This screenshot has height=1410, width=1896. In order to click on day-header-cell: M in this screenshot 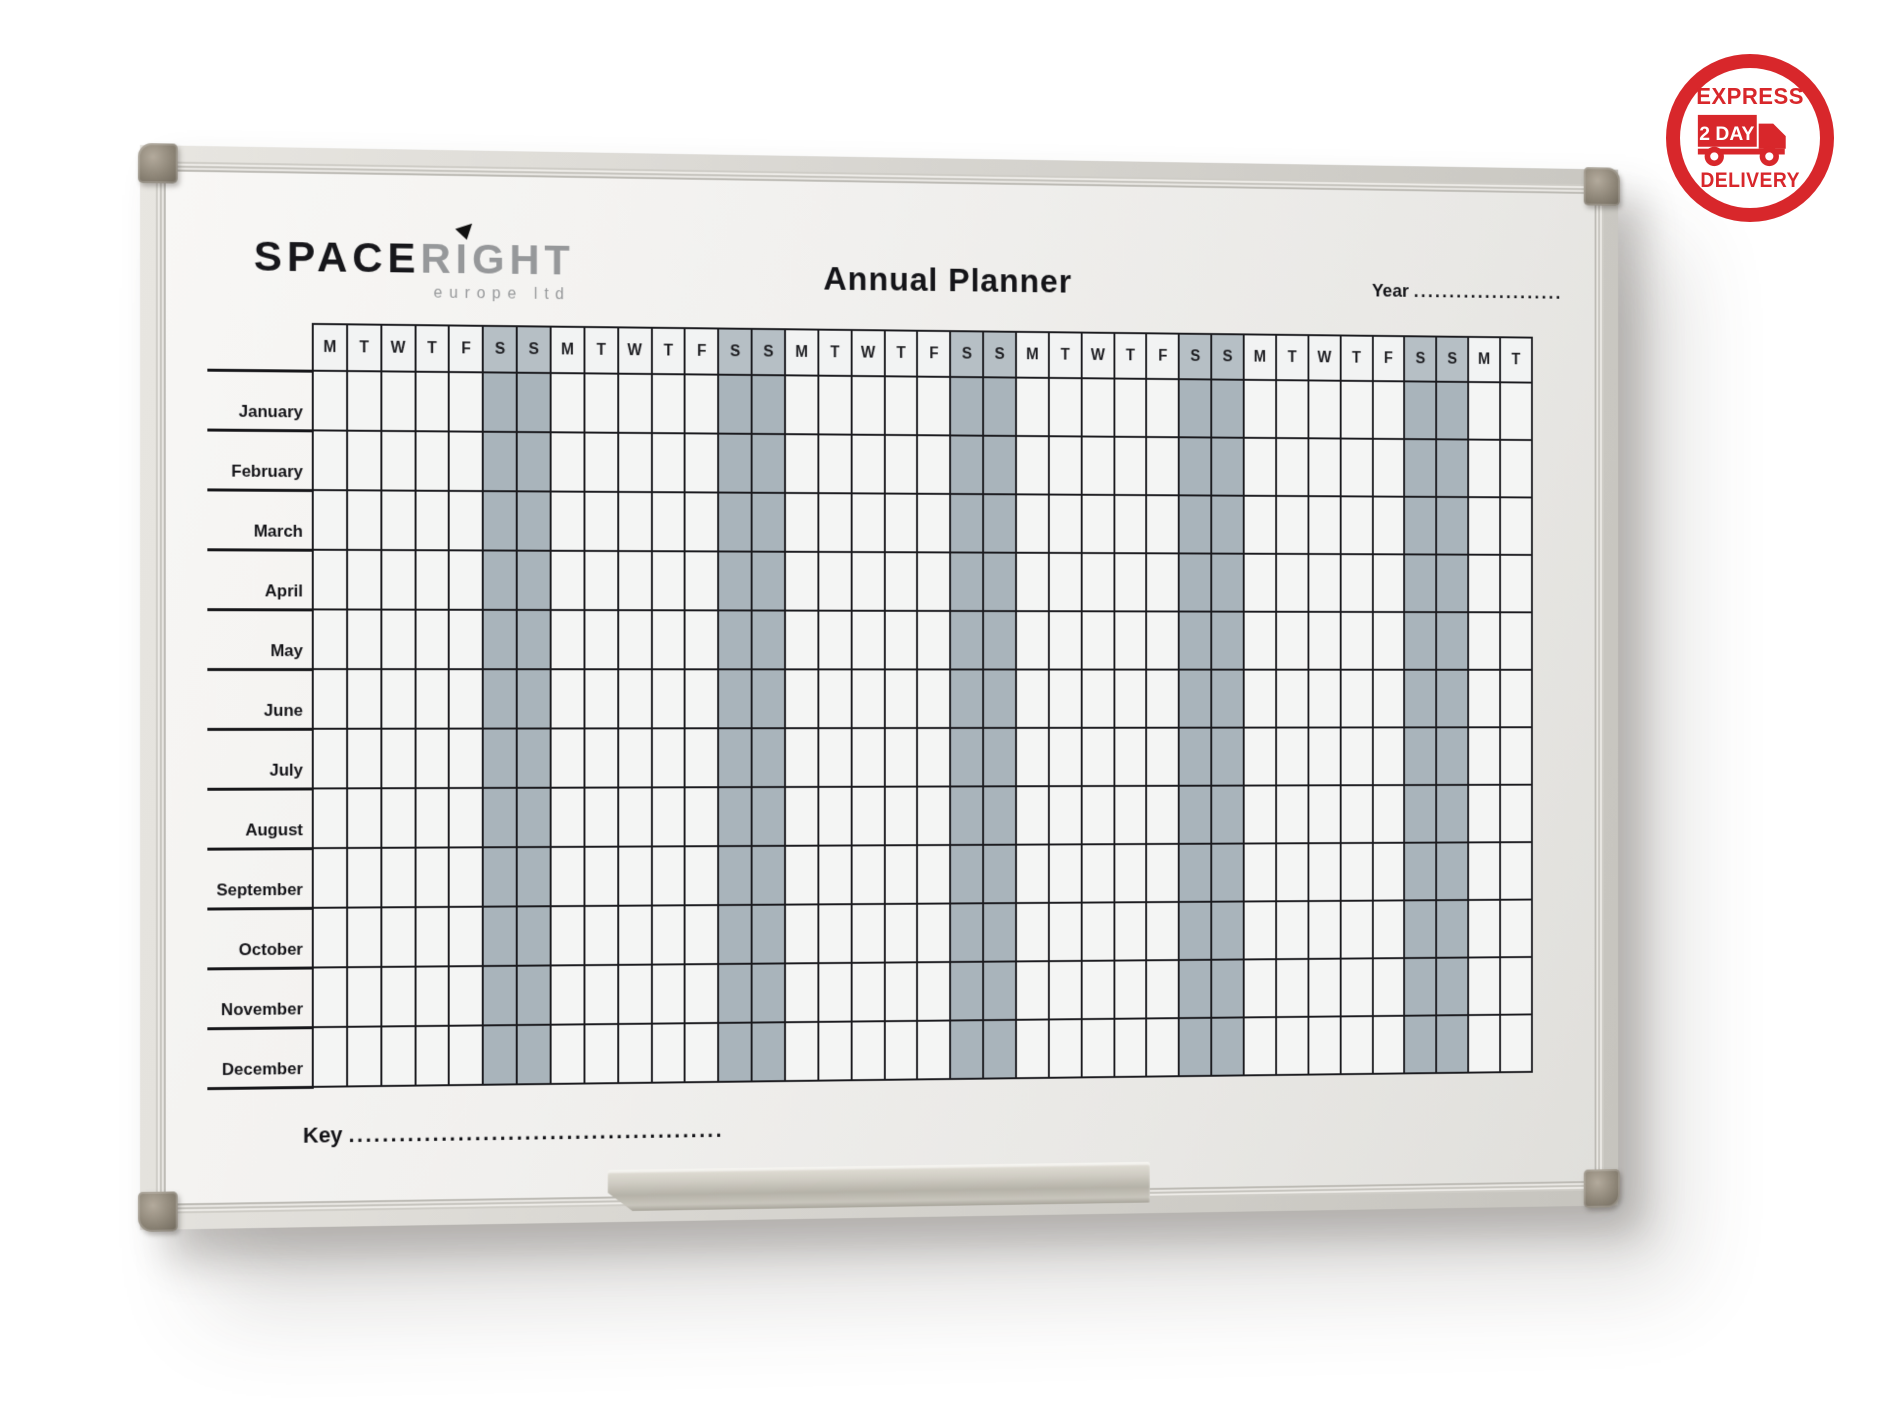, I will do `click(802, 352)`.